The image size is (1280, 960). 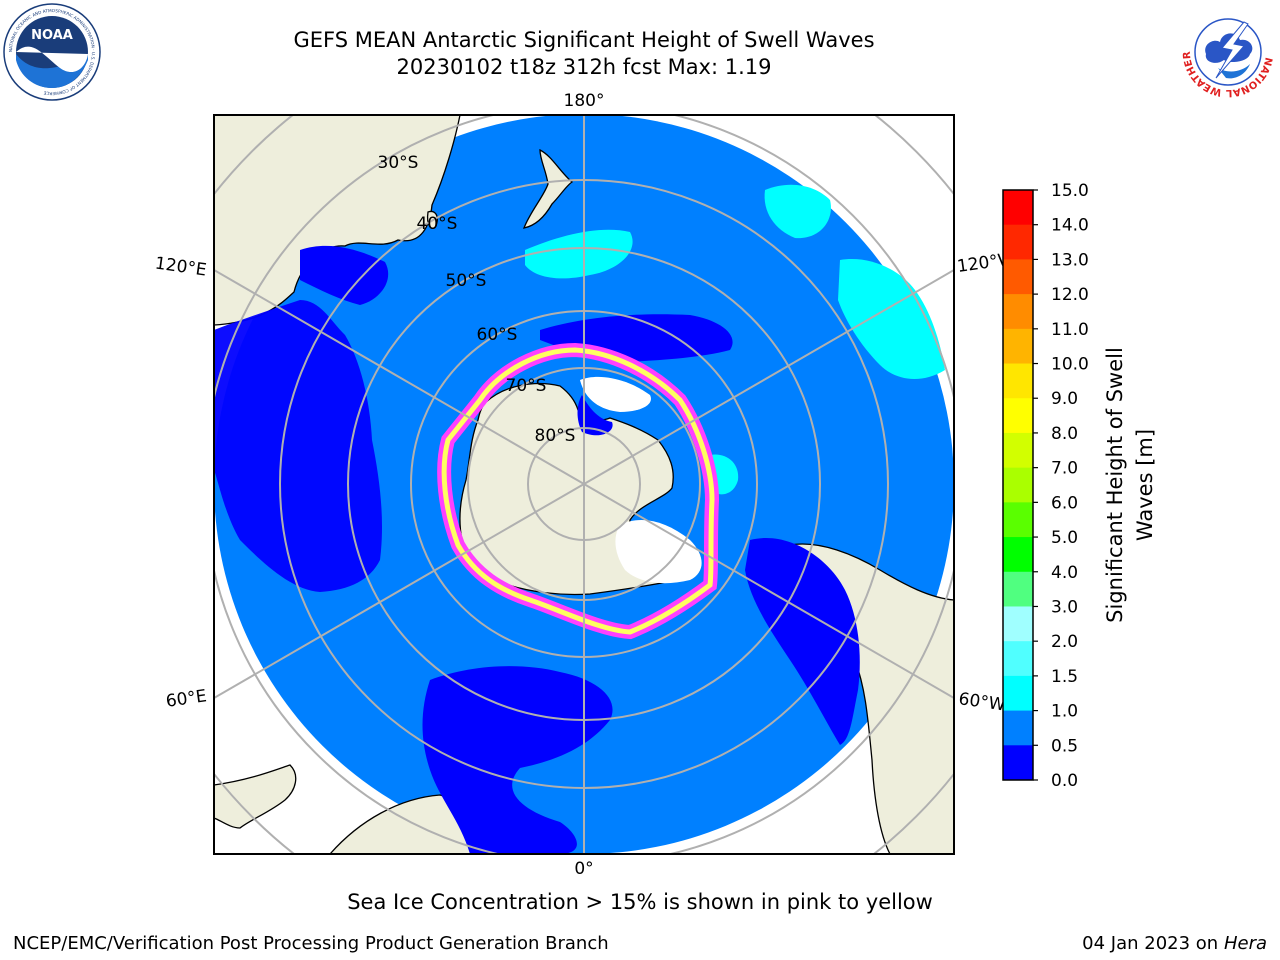 I want to click on chart-subtitle: 20230102 t18z 312h fcst Max: 1.19, so click(x=584, y=67).